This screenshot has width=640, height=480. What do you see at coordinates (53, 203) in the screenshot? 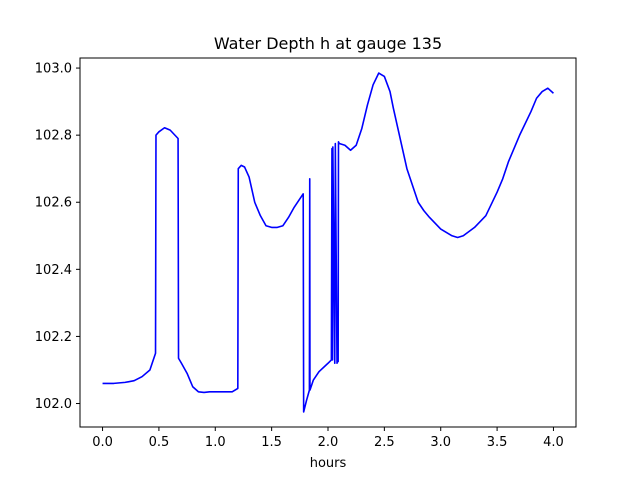
I see `y-tick-label: 102.6` at bounding box center [53, 203].